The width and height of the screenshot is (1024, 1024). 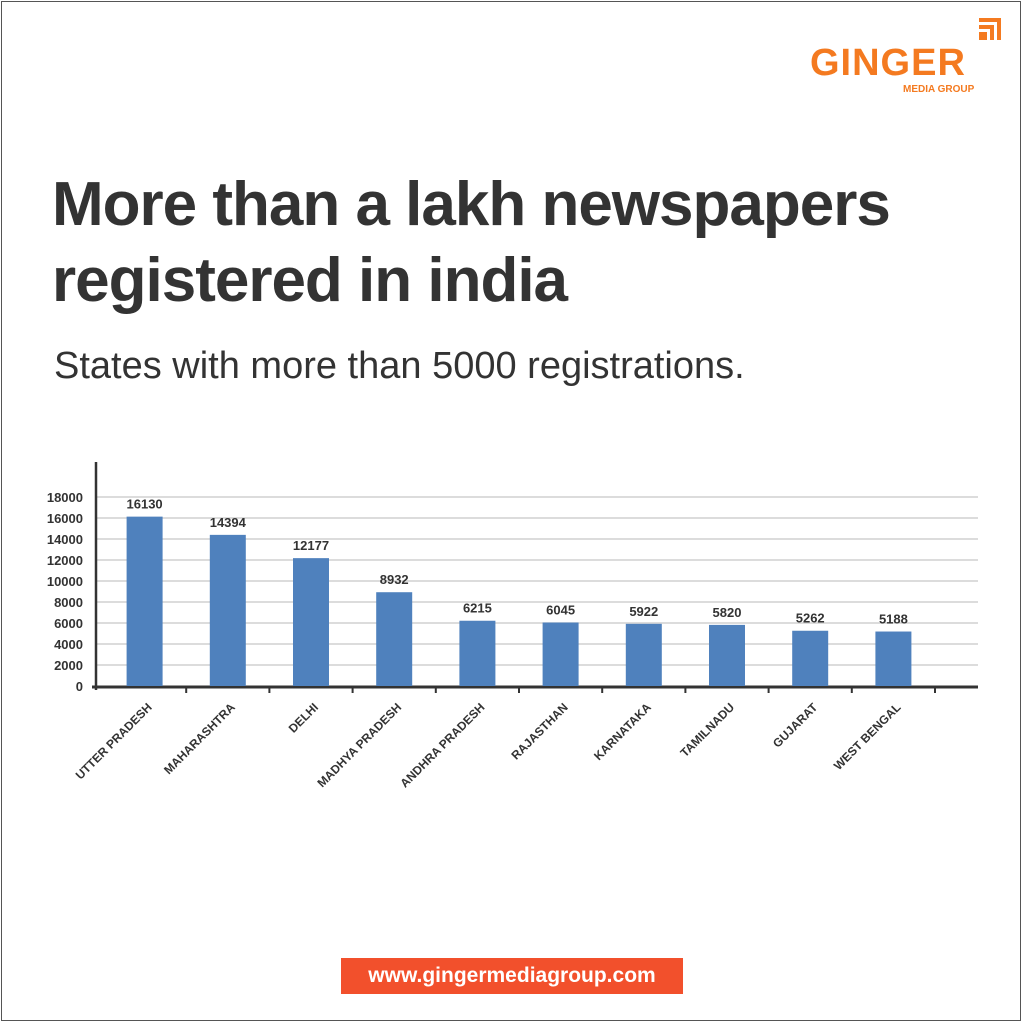 I want to click on x-category-label: ANDHRA PRADESH, so click(x=442, y=745).